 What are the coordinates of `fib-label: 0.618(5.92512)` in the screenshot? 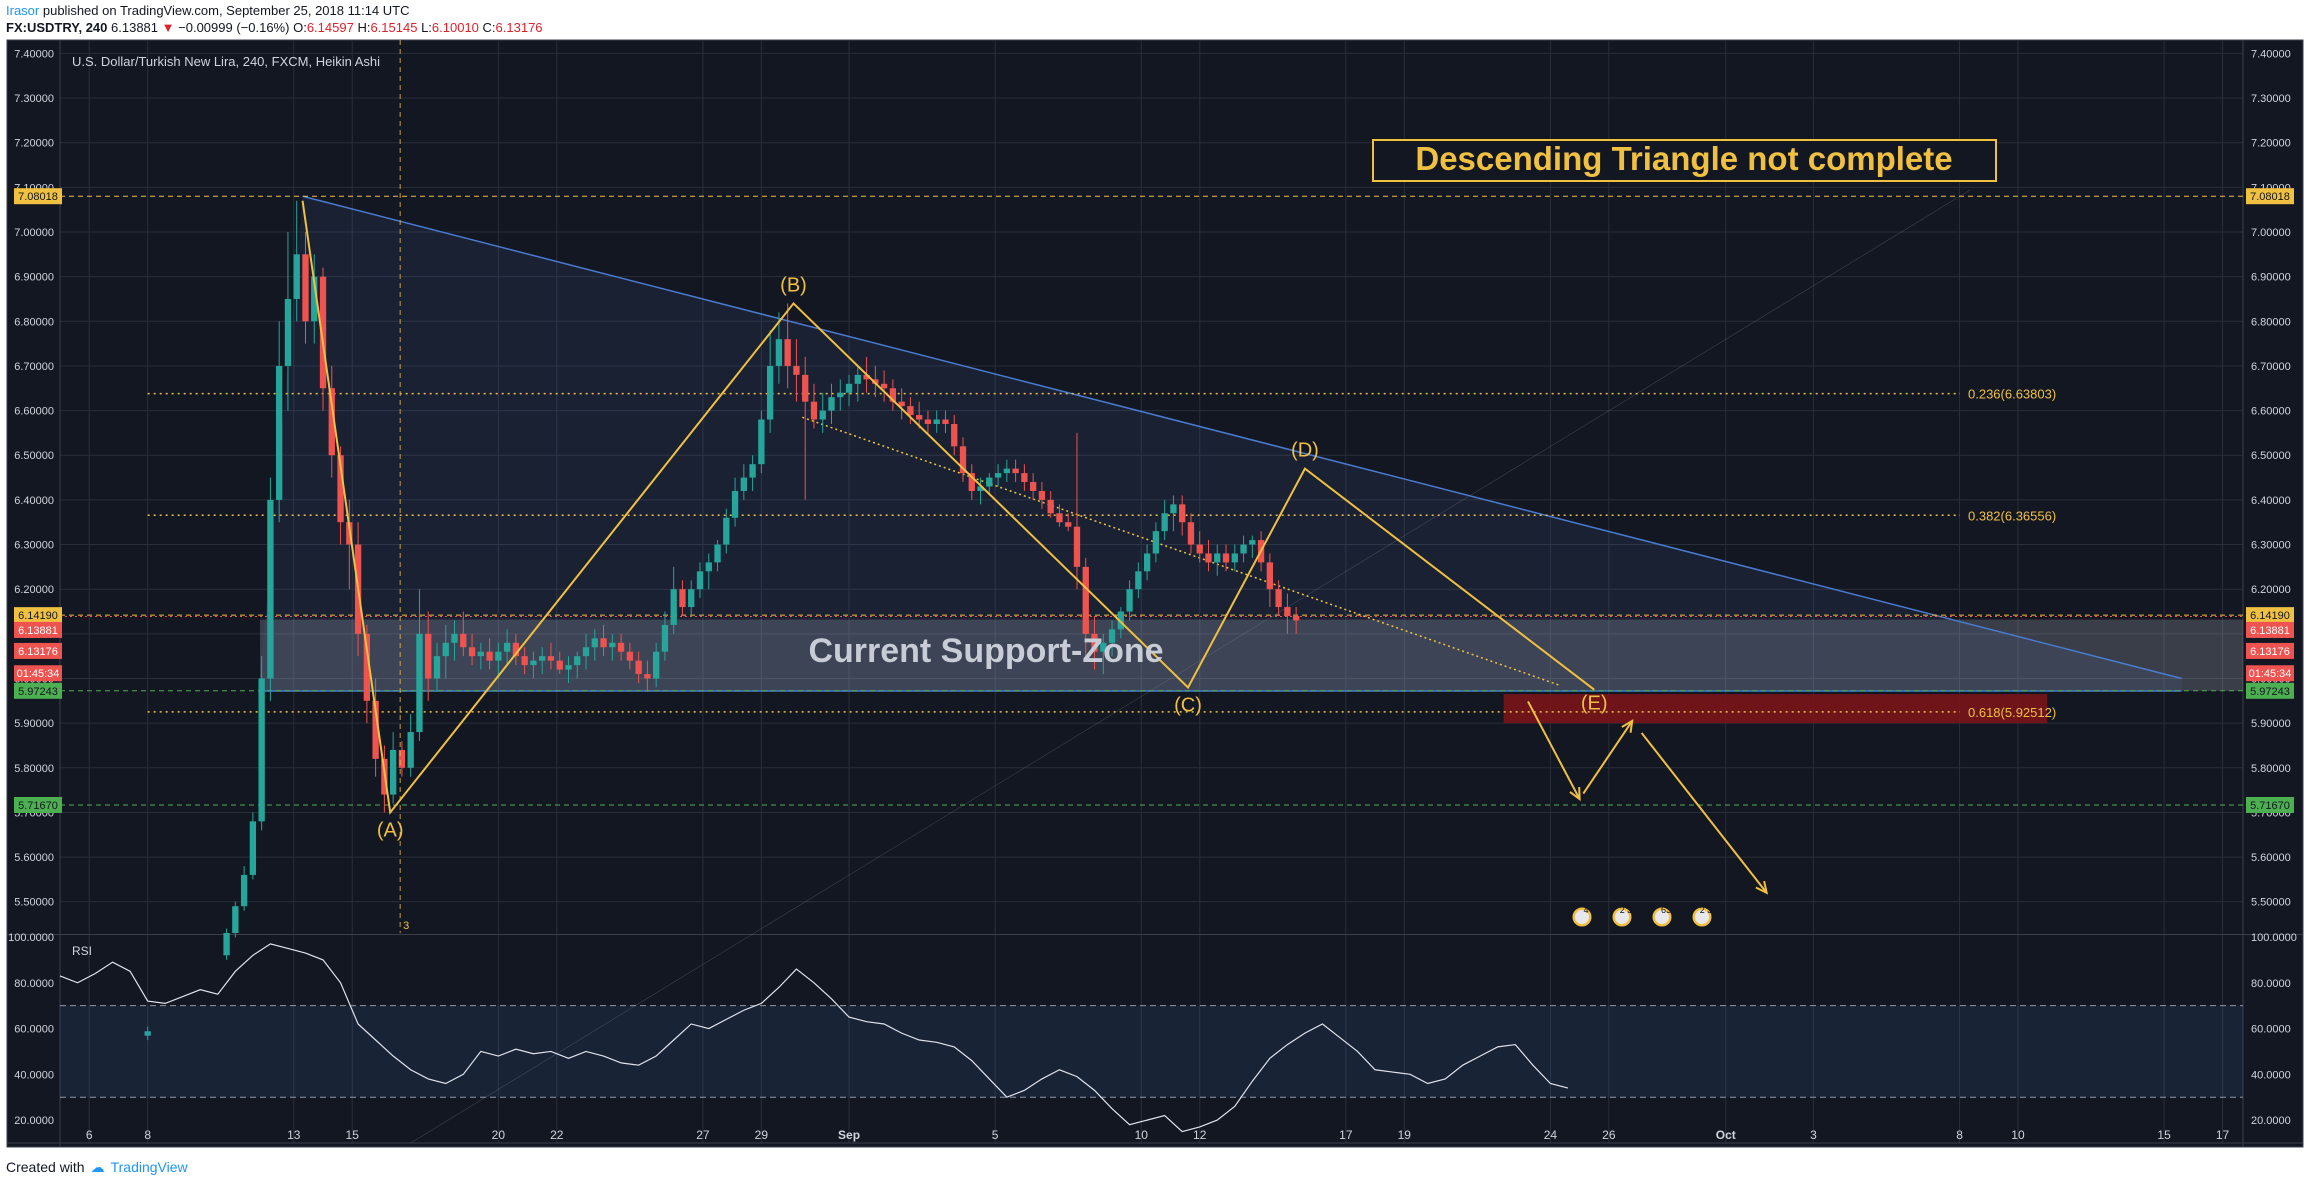 It's located at (2012, 712).